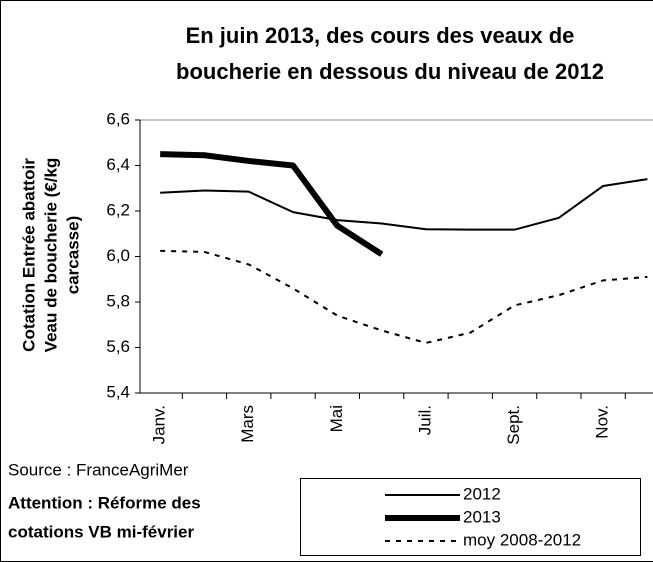 The height and width of the screenshot is (562, 653). I want to click on y-tick-label: 6,6, so click(118, 118).